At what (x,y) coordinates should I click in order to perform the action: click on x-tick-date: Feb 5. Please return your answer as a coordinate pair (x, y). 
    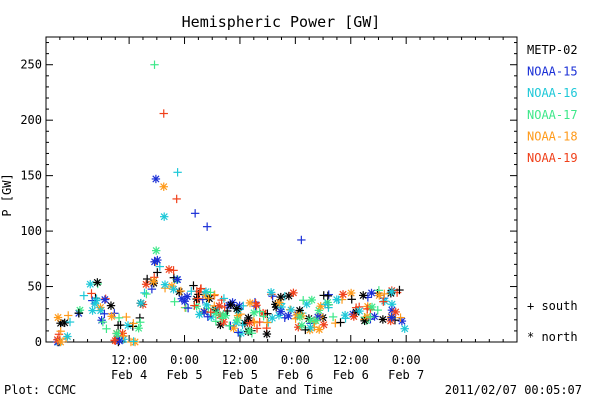
    Looking at the image, I should click on (184, 375).